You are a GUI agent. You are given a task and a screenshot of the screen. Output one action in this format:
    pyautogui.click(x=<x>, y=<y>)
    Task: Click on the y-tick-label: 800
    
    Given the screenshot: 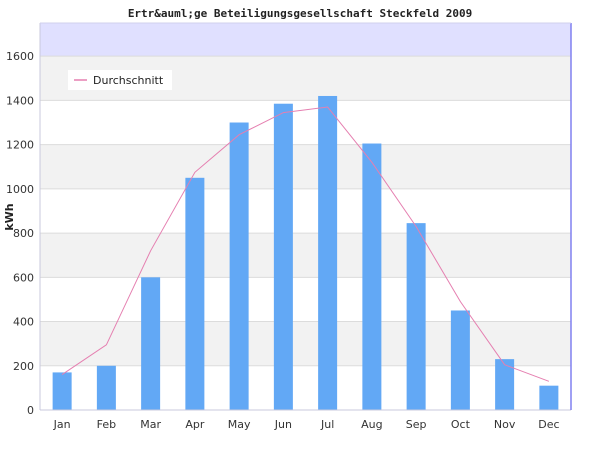 What is the action you would take?
    pyautogui.click(x=23, y=233)
    